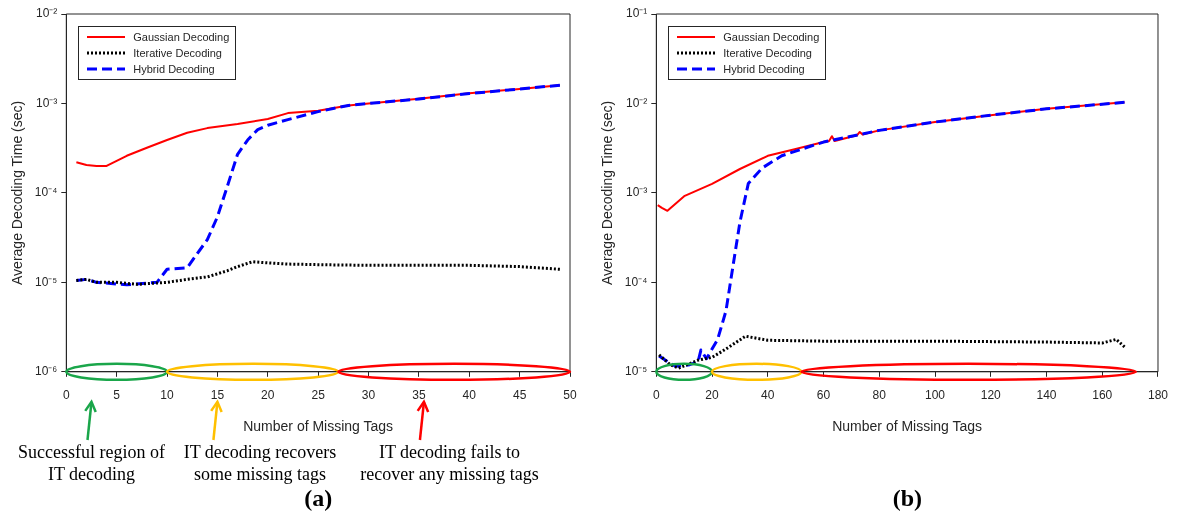  I want to click on x-tick-label: 140, so click(1046, 395).